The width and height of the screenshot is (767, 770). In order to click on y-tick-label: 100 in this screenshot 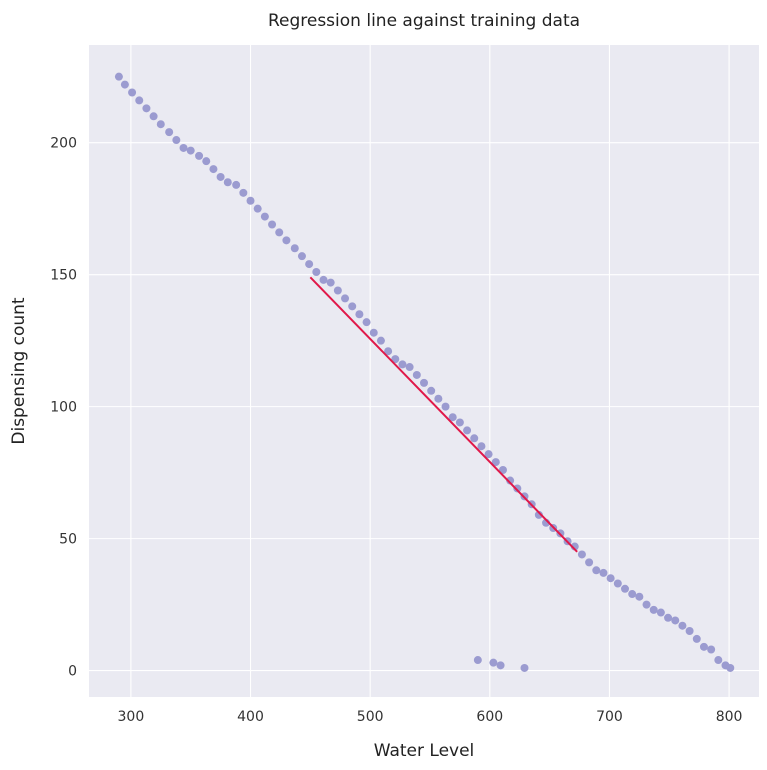, I will do `click(63, 408)`.